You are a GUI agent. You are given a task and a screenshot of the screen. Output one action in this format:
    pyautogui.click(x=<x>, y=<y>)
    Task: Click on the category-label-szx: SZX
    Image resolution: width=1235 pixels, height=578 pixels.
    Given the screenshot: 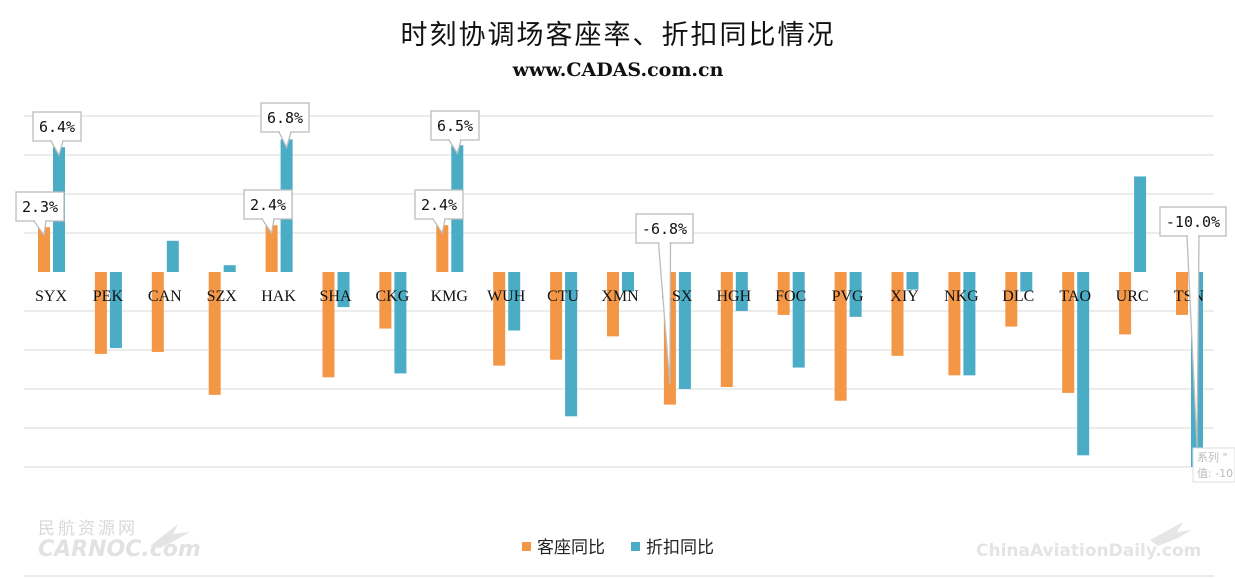 What is the action you would take?
    pyautogui.click(x=222, y=296)
    